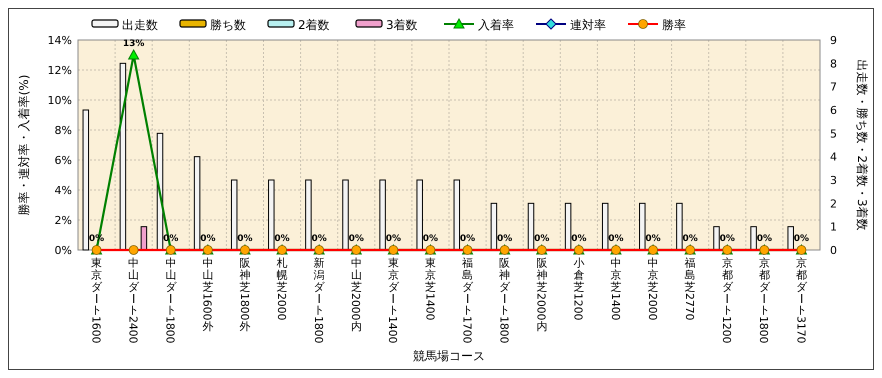  I want to click on y2-tick-label: 9, so click(833, 40).